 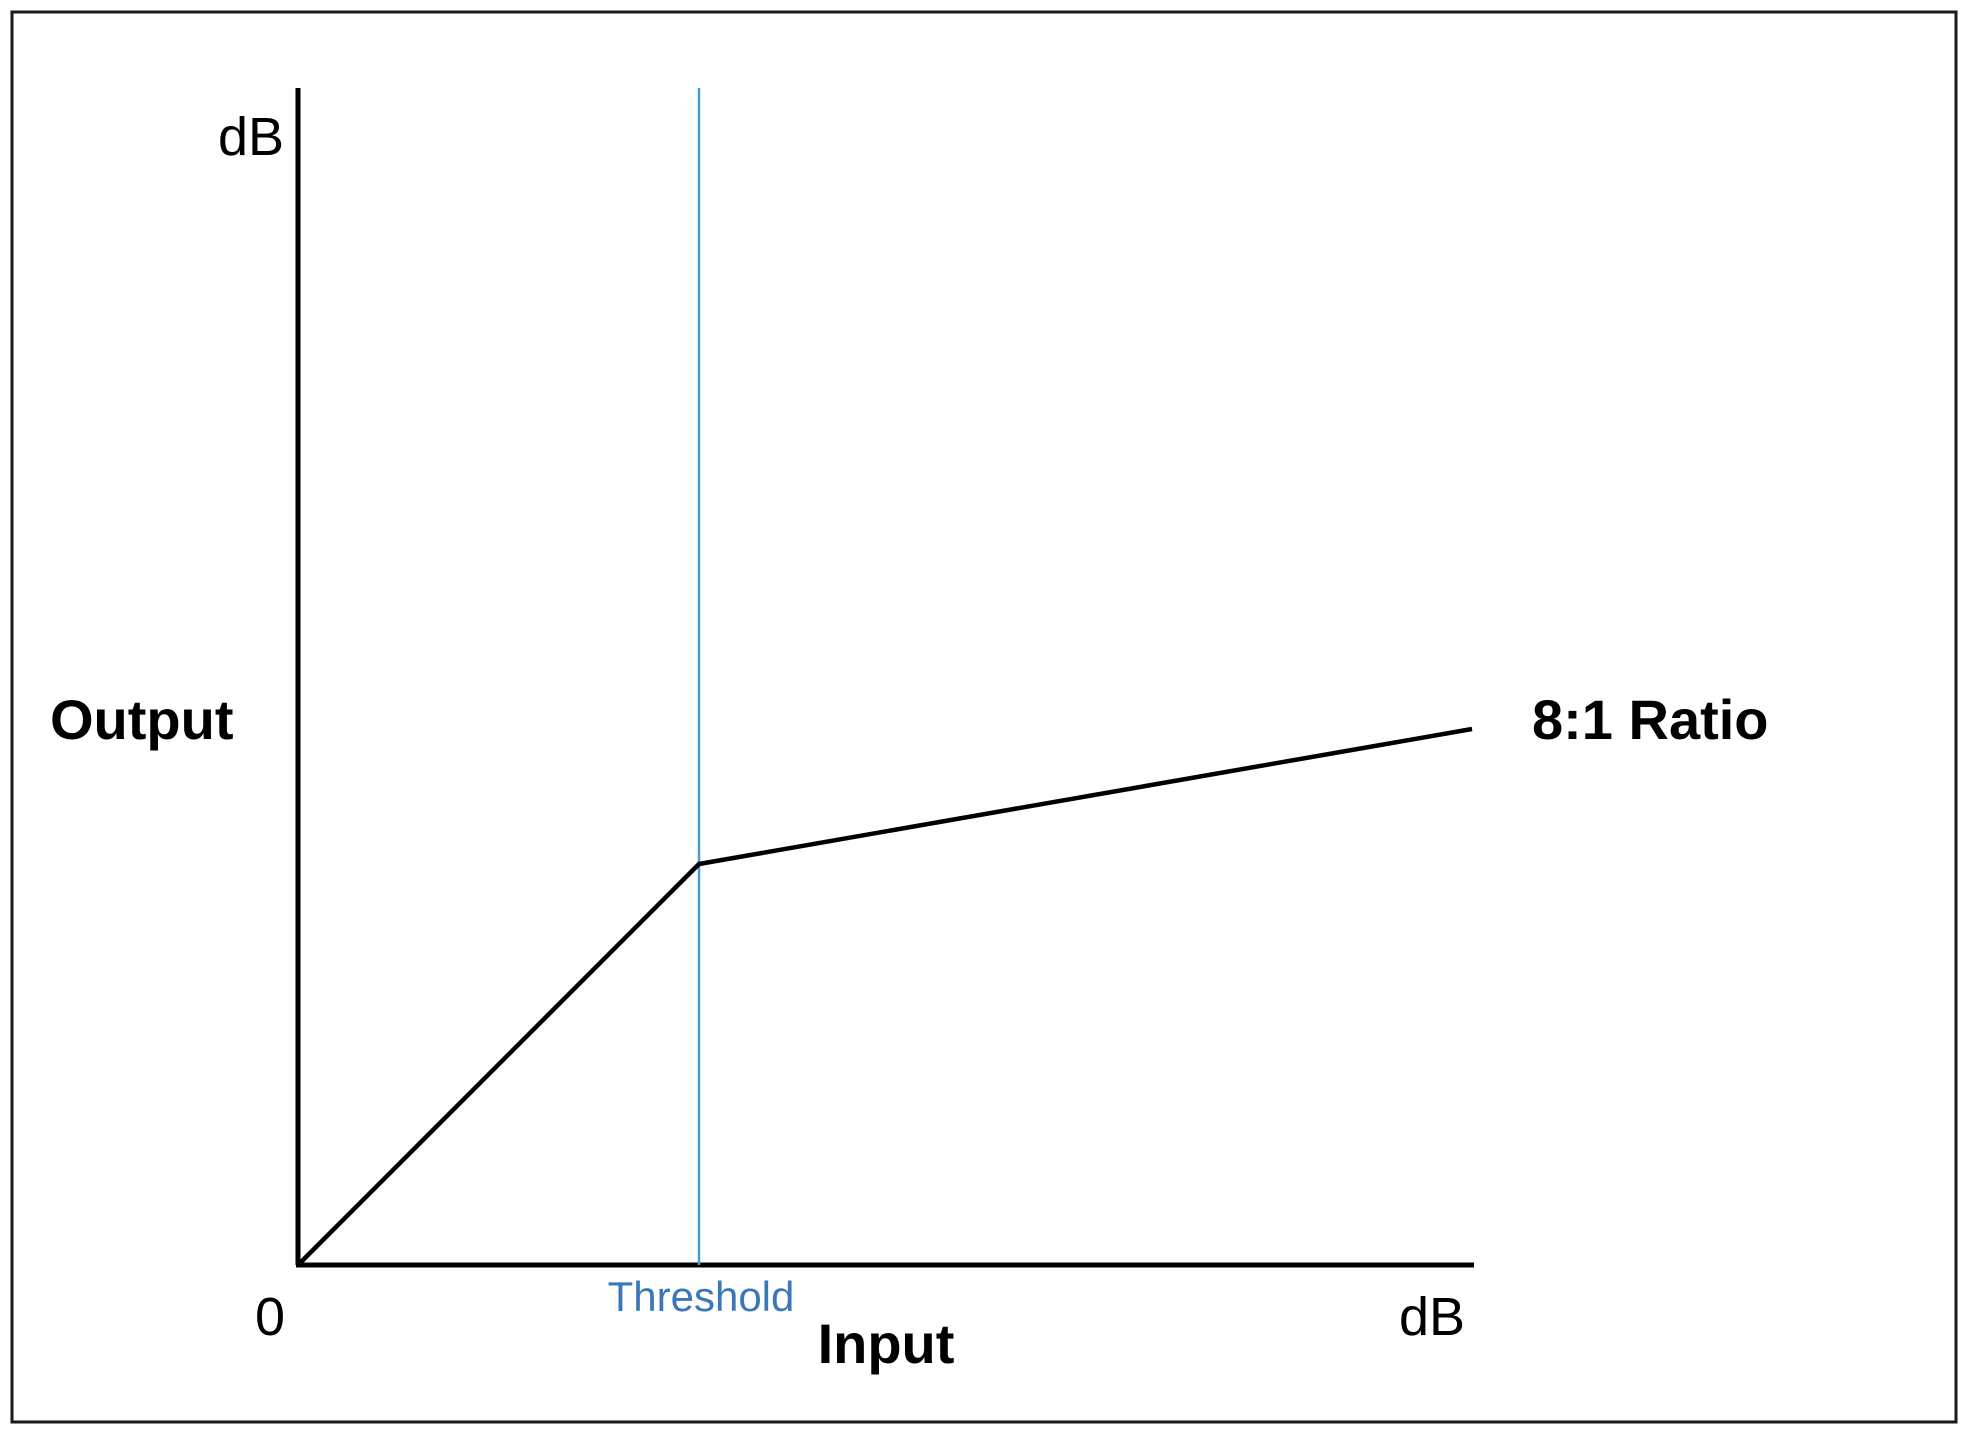 I want to click on x-axis-title: Input, so click(x=886, y=1343).